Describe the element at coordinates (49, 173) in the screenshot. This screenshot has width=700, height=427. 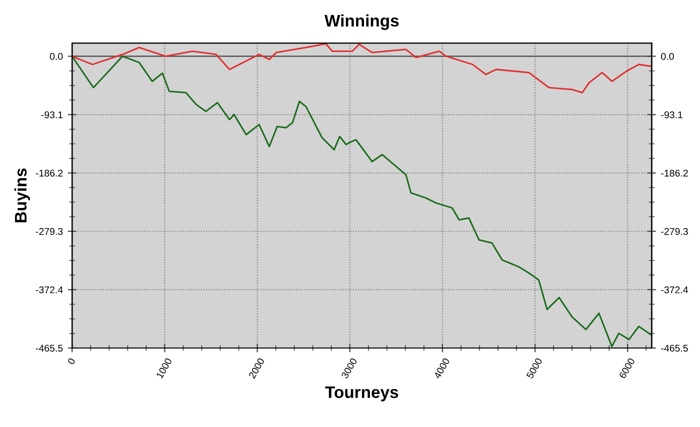
I see `y-tick-label: -186.2` at that location.